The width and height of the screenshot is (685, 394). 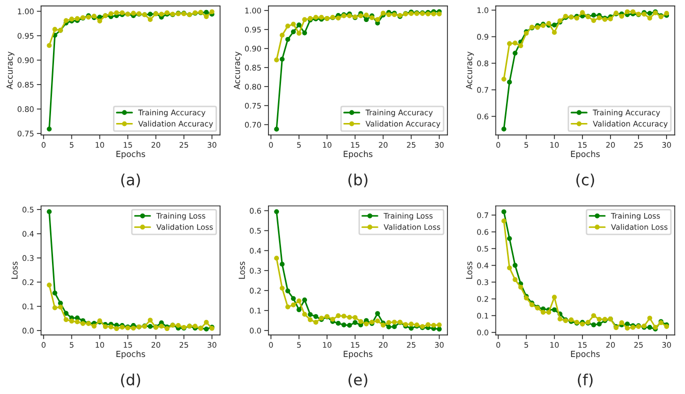 What do you see at coordinates (585, 181) in the screenshot?
I see `text: (c)` at bounding box center [585, 181].